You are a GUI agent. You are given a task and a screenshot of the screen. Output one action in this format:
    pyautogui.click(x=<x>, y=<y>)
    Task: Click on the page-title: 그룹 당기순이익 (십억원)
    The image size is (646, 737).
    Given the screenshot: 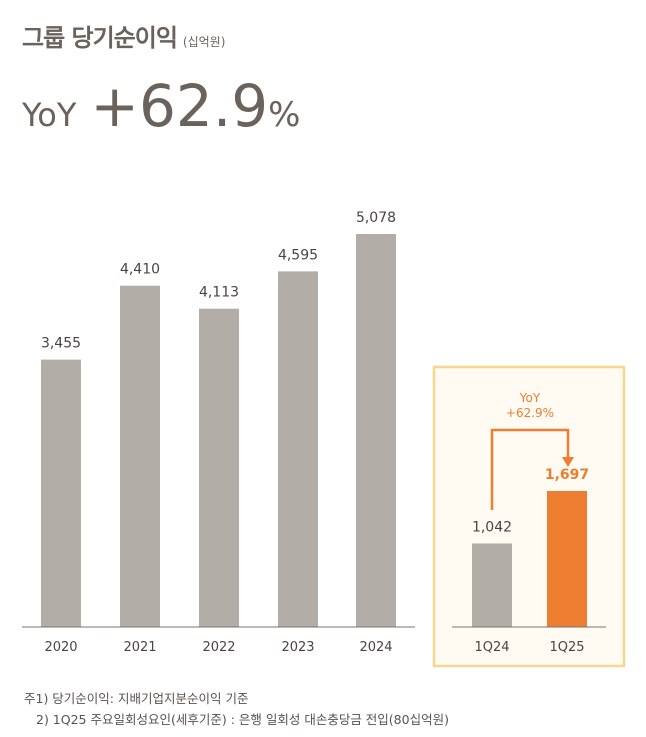 What is the action you would take?
    pyautogui.click(x=123, y=35)
    